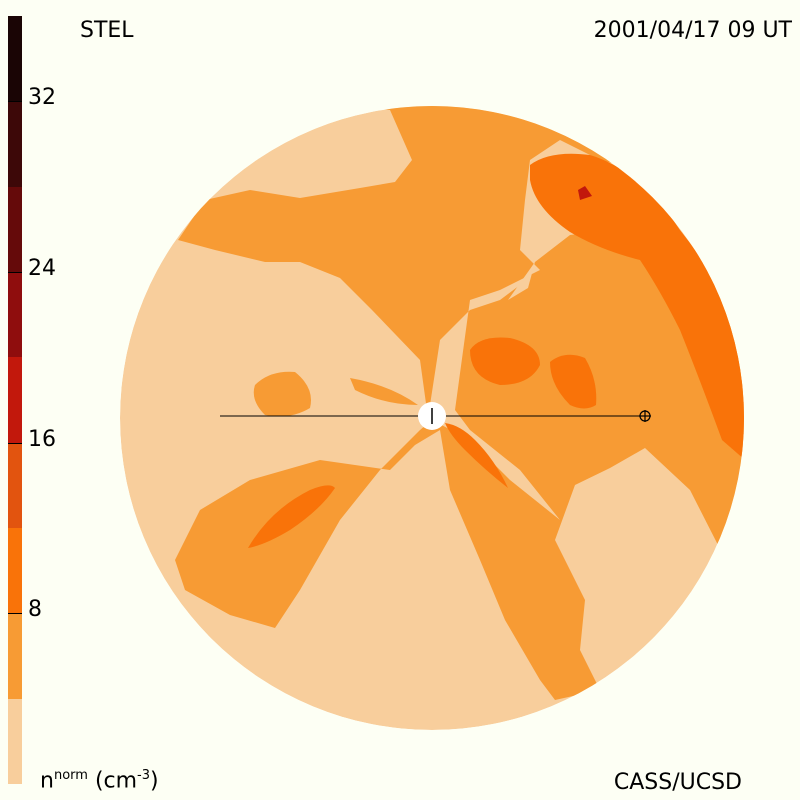 This screenshot has height=800, width=800. Describe the element at coordinates (42, 439) in the screenshot. I see `colorbar-tick-label: 16` at that location.